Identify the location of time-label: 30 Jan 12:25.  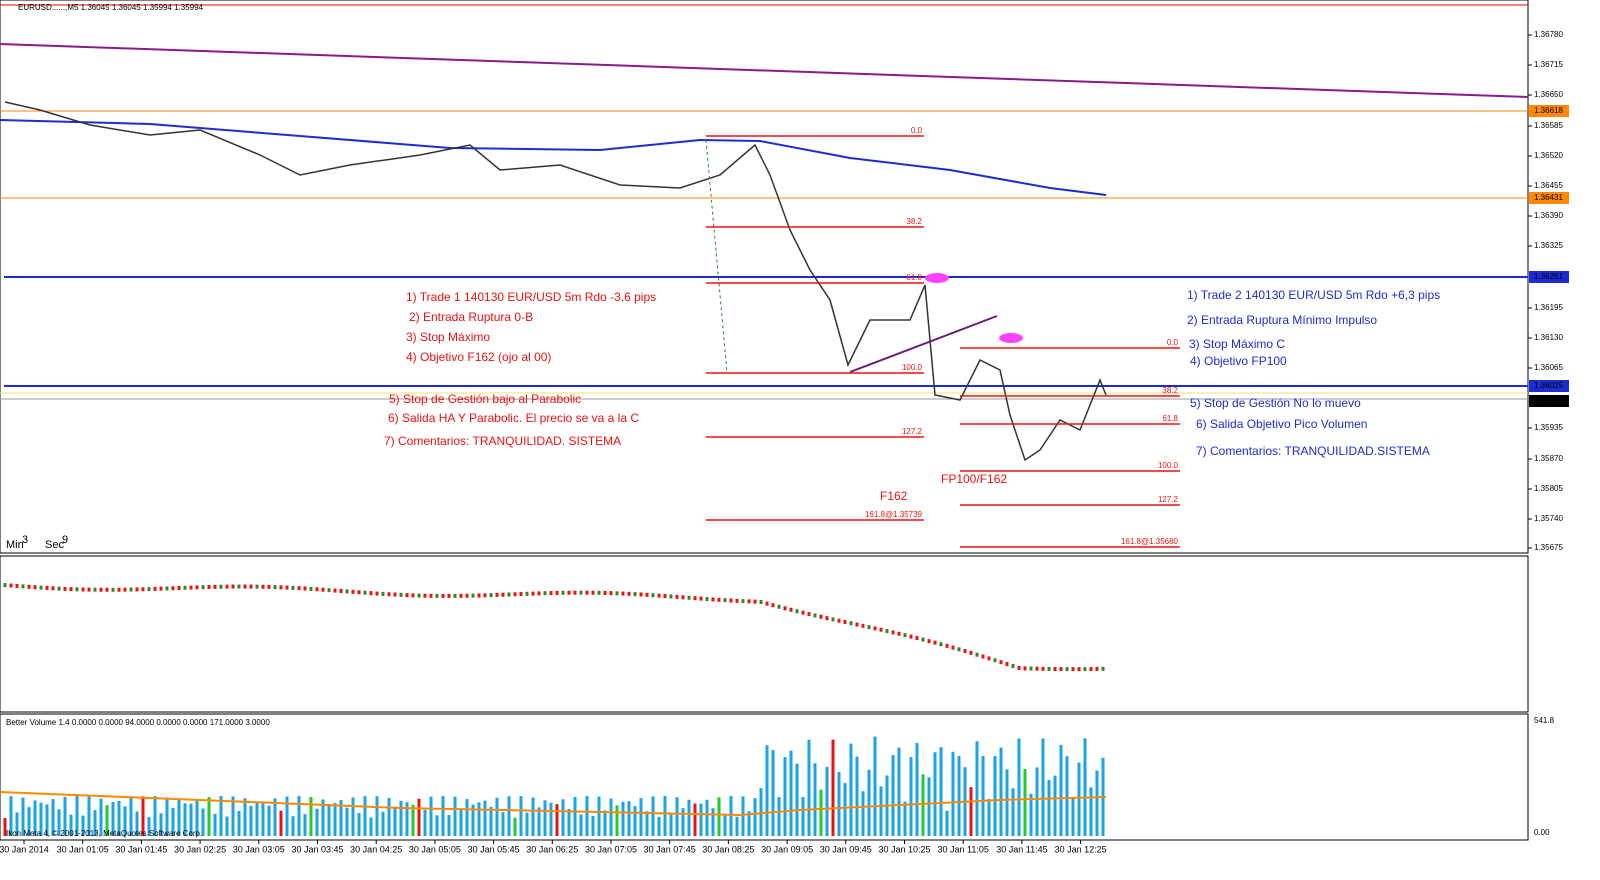
(1081, 849).